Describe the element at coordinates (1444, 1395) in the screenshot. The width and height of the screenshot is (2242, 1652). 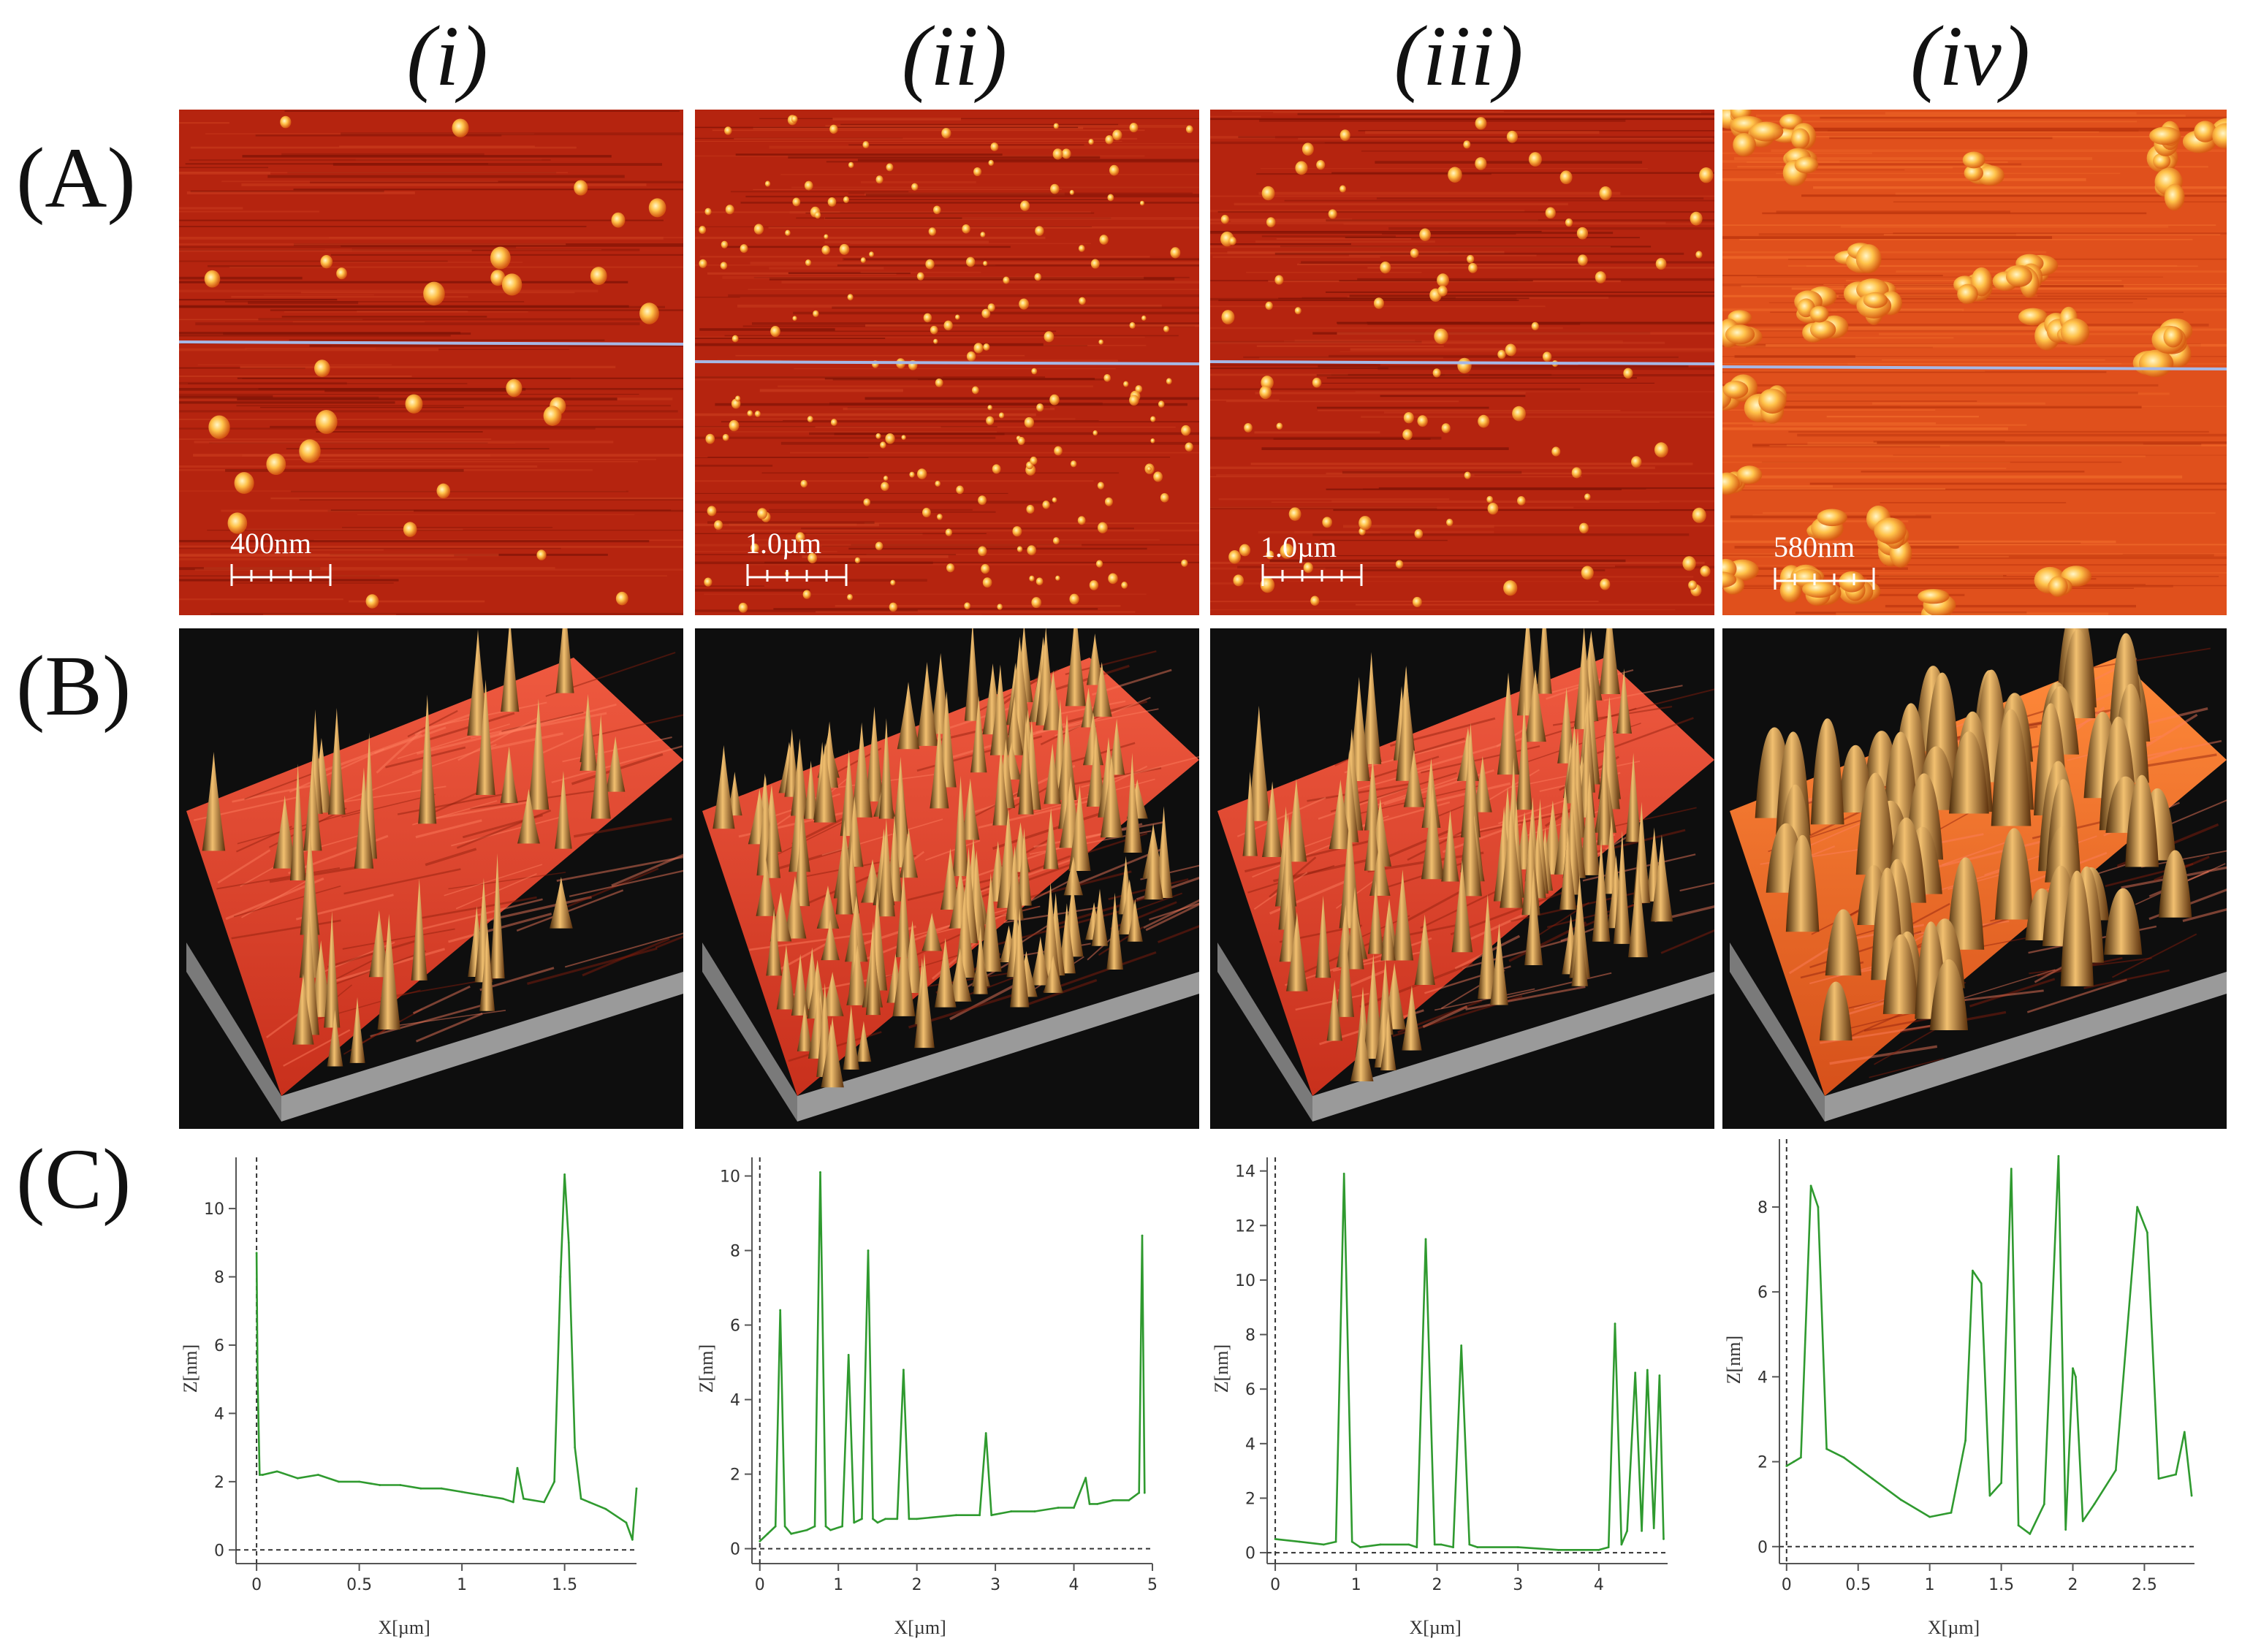
I see `height-profile-chart-iii: 0 2 4 6 8 10 12 14 0 1 2 3 4 X[µm] Z[nm]` at that location.